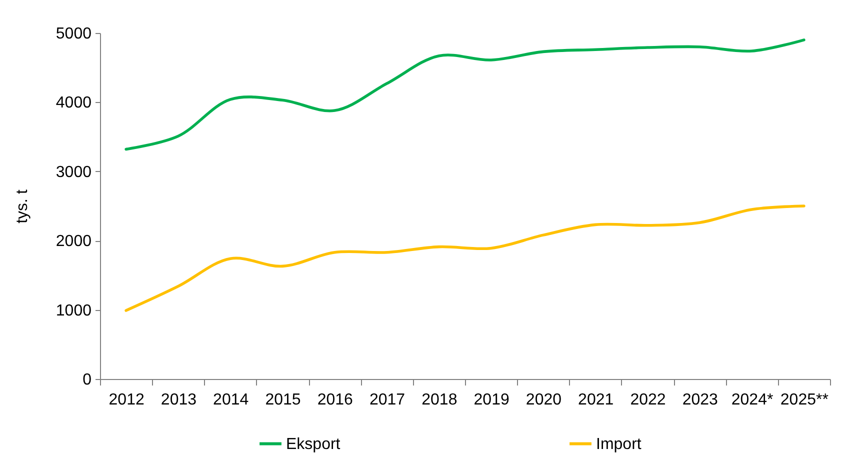 This screenshot has width=842, height=459. What do you see at coordinates (74, 311) in the screenshot?
I see `y-tick-label: 1000` at bounding box center [74, 311].